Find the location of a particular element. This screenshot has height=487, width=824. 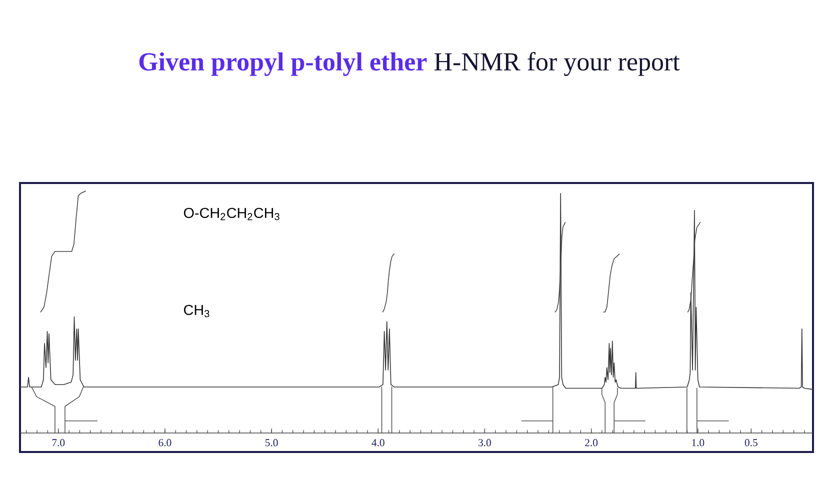

x-tick-label: 2.0 is located at coordinates (591, 442).